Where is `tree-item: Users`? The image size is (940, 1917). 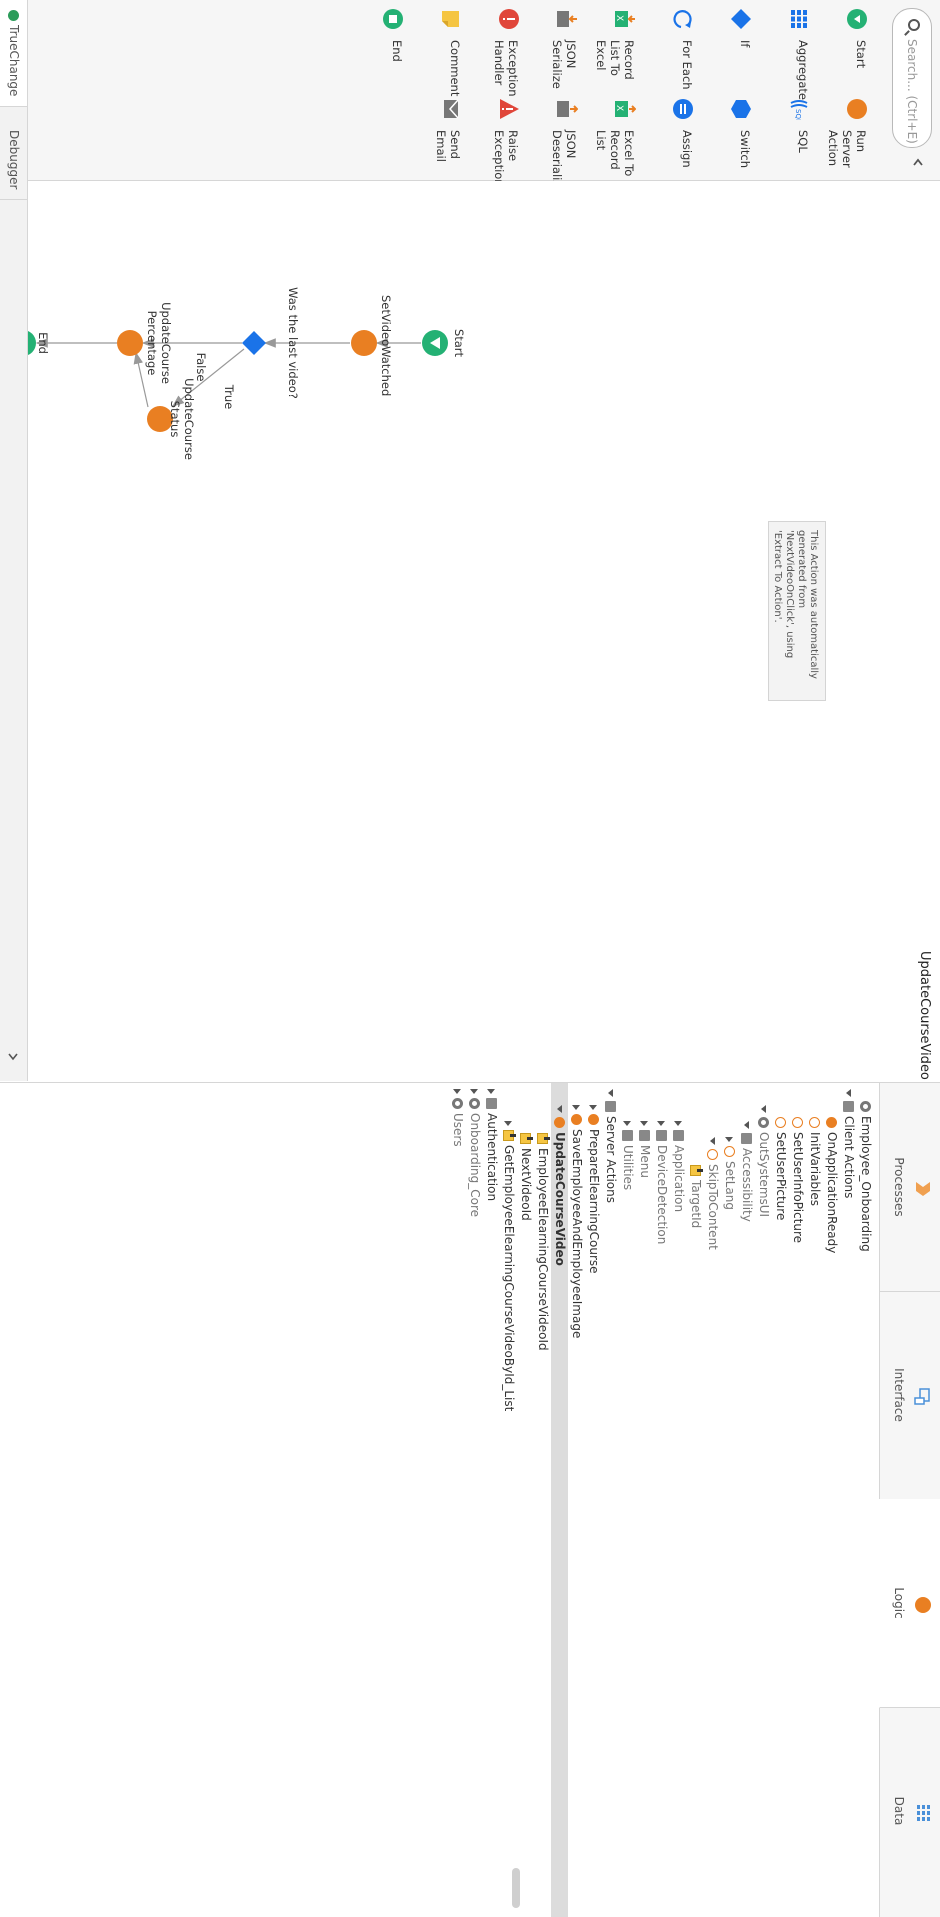 tree-item: Users is located at coordinates (457, 1118).